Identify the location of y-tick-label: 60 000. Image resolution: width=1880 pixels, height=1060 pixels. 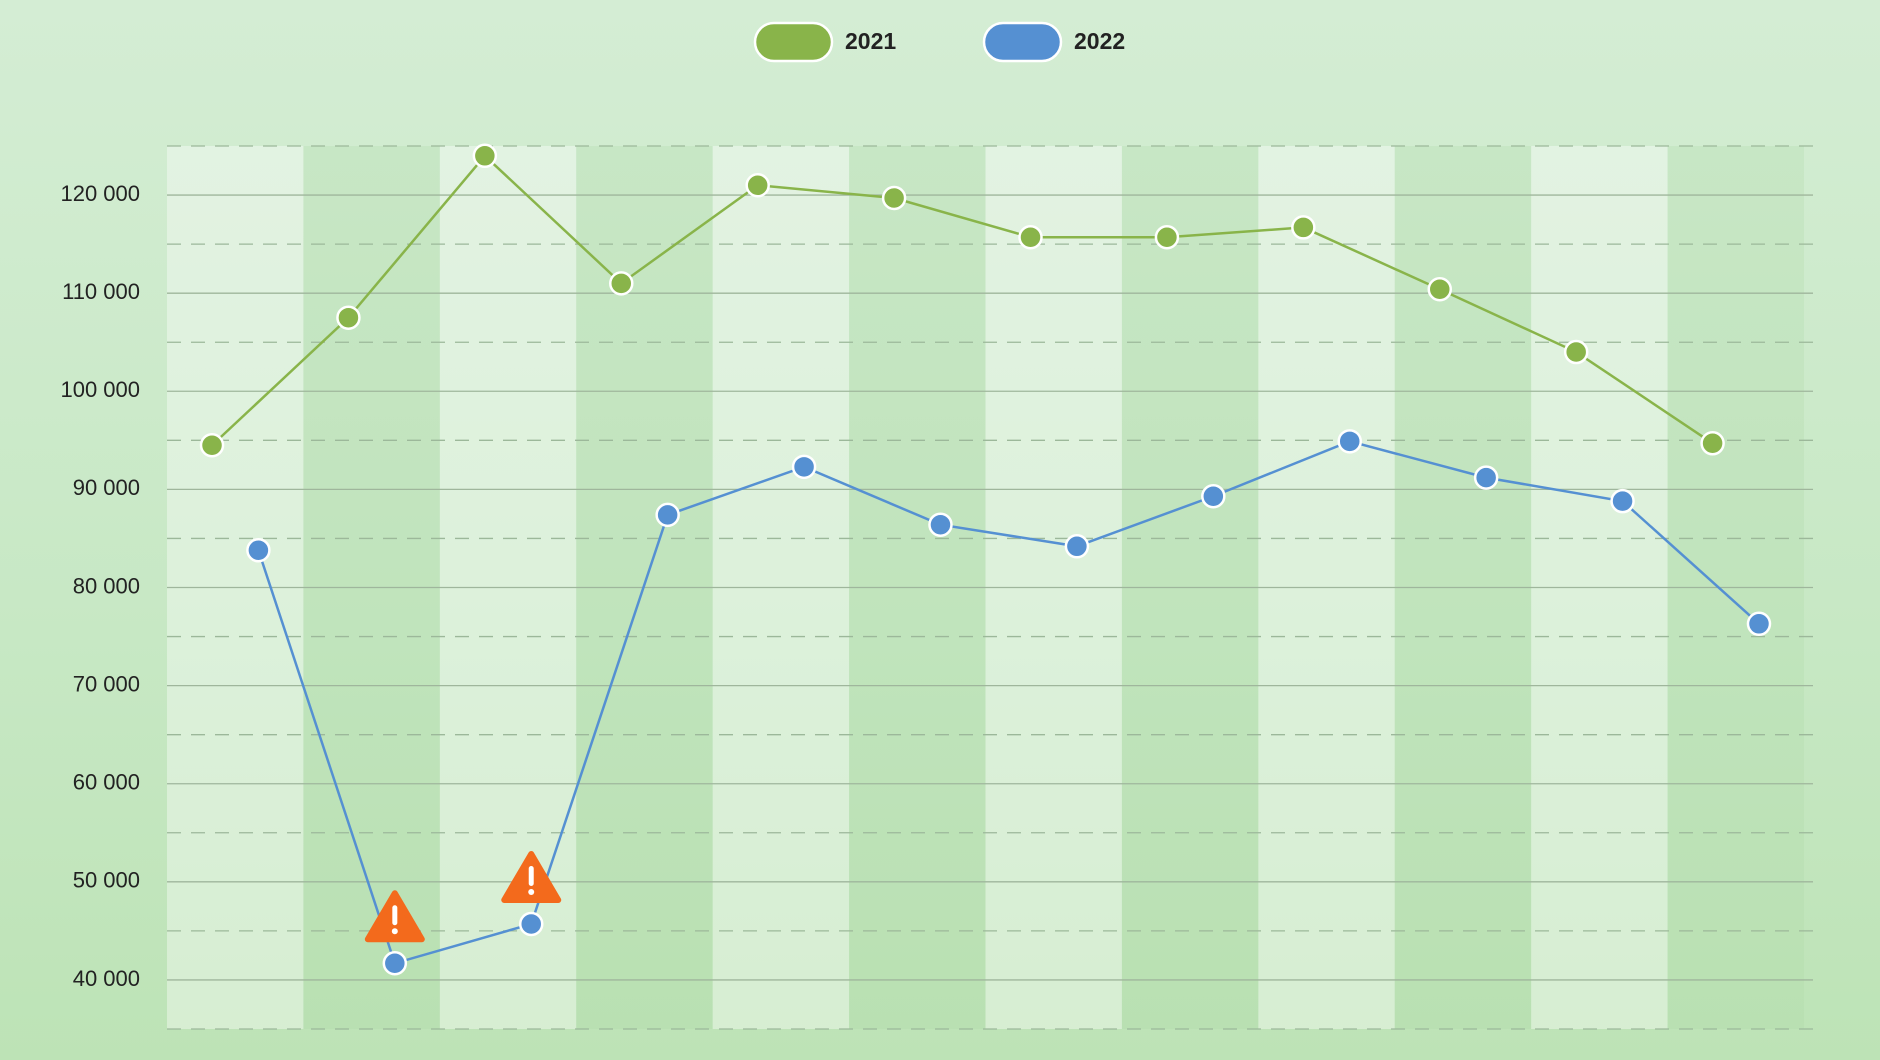
(106, 782).